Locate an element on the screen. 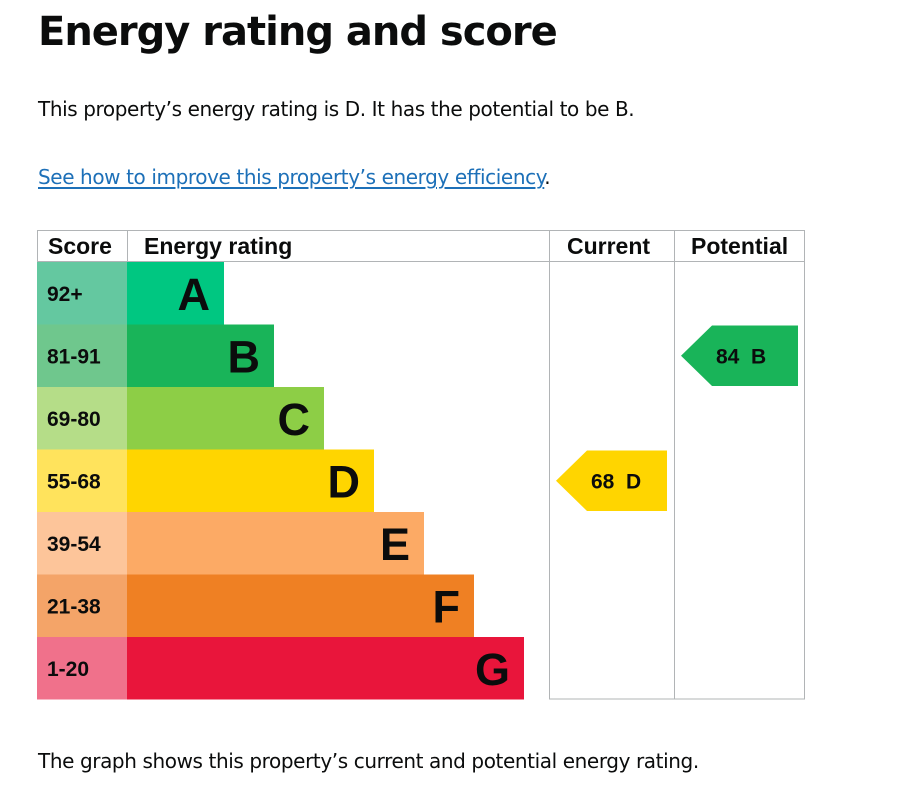 This screenshot has width=898, height=802. score-cell-a is located at coordinates (82, 293).